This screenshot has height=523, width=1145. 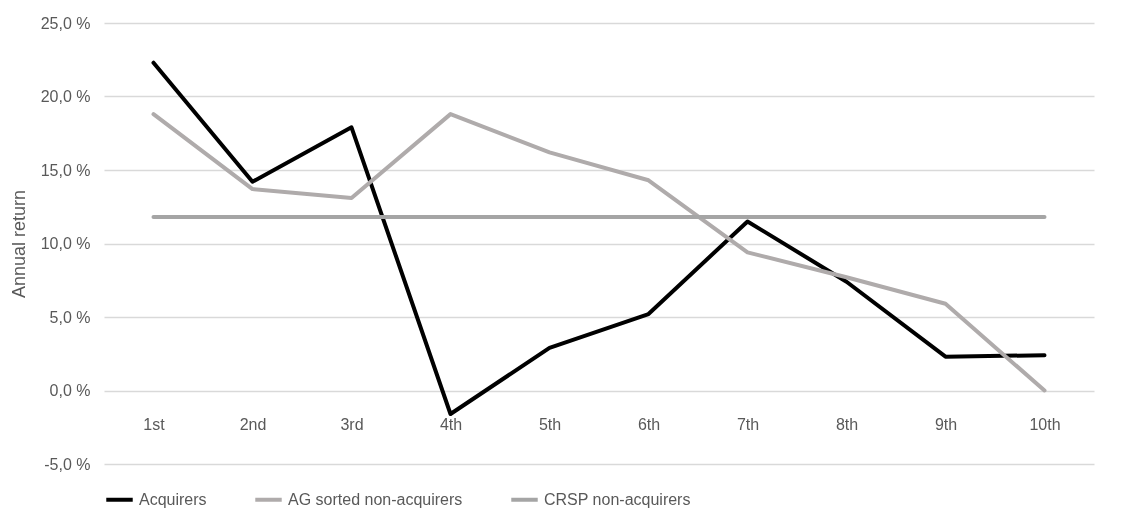 What do you see at coordinates (847, 424) in the screenshot?
I see `x-tick-label: 8th` at bounding box center [847, 424].